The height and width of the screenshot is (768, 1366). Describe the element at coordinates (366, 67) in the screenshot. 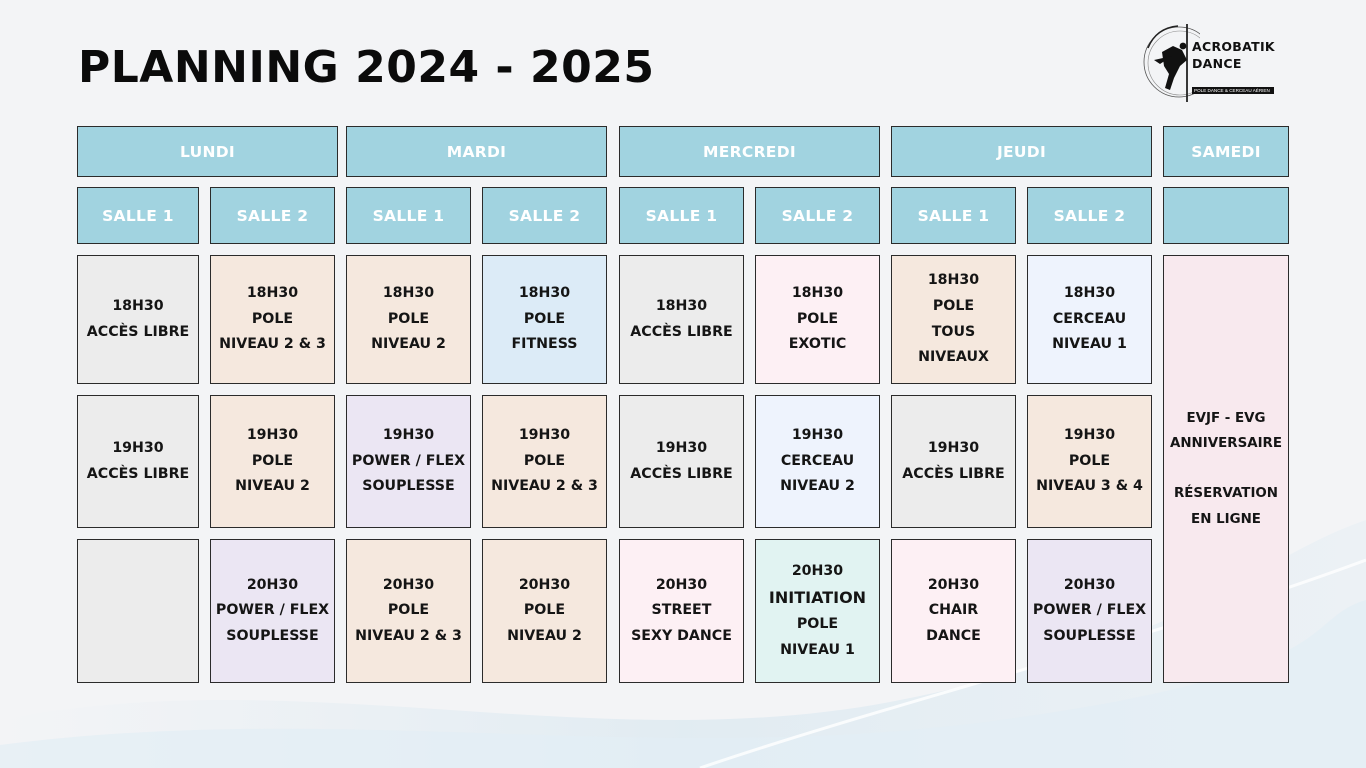

I see `page-title: PLANNING 2024 - 2025` at that location.